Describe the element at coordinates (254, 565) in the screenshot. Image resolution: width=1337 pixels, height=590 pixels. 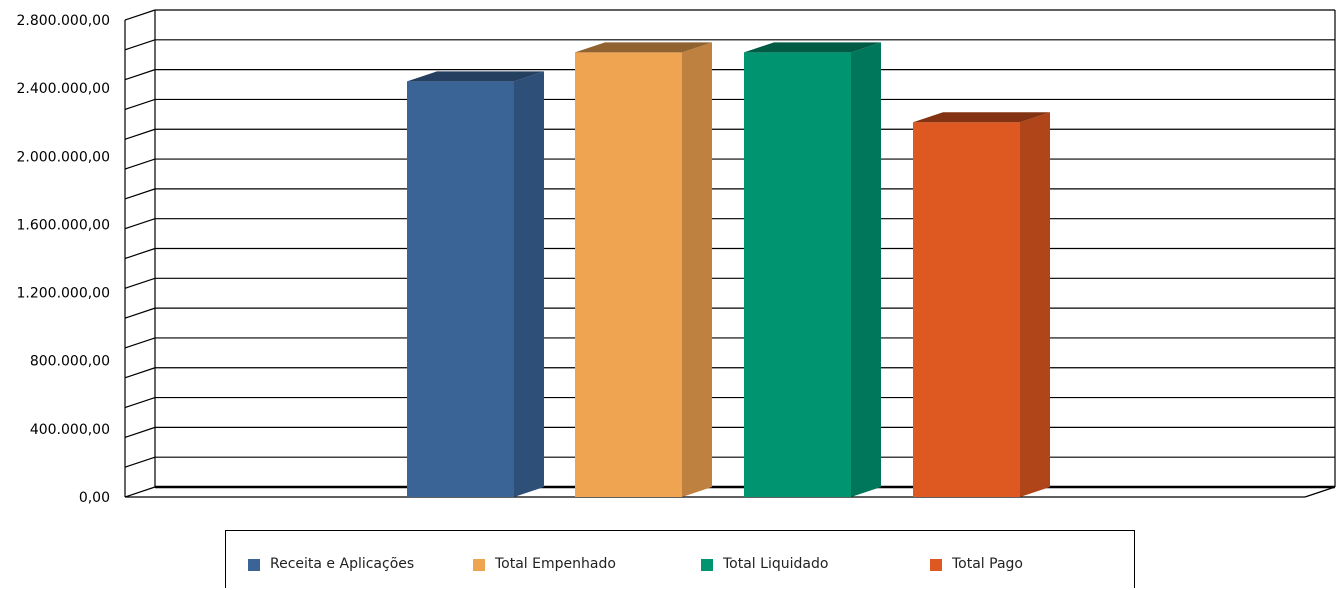
I see `legend-swatch-receita` at that location.